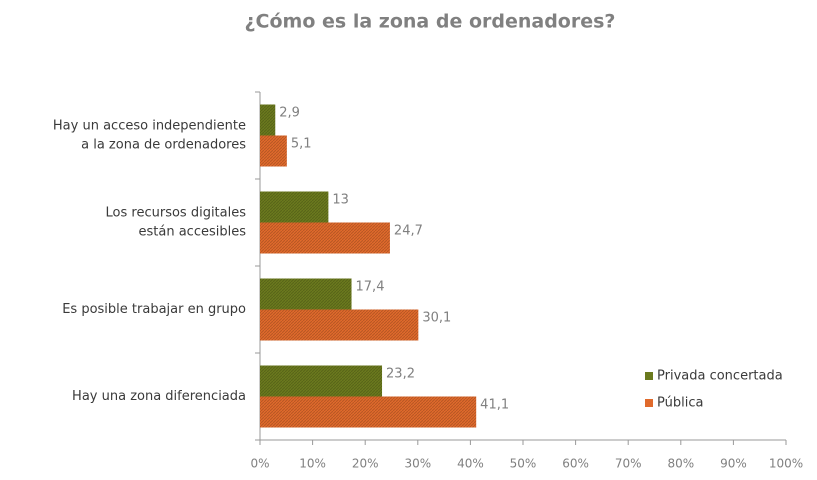 This screenshot has width=817, height=480. Describe the element at coordinates (176, 213) in the screenshot. I see `y-tick-label: Los recursos digitales` at that location.